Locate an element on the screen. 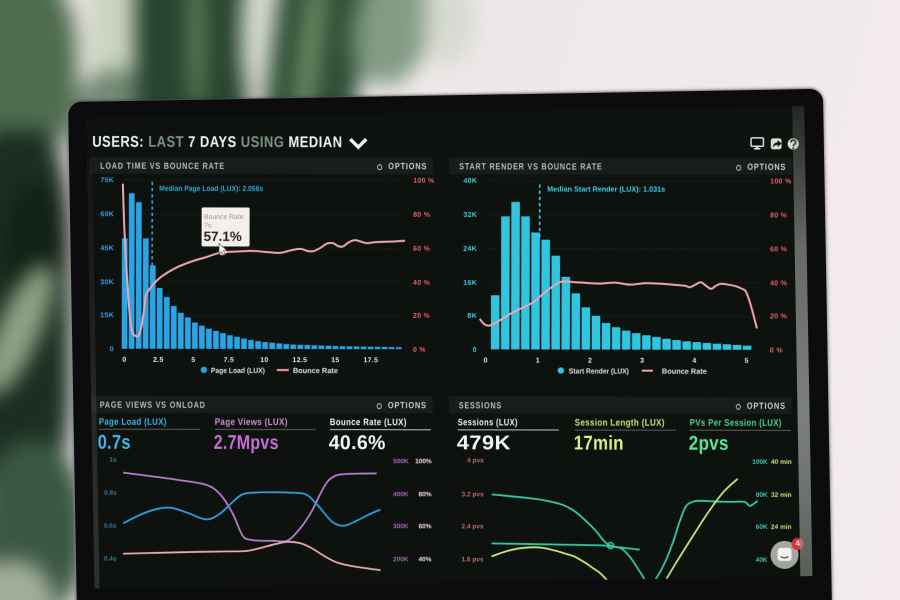 This screenshot has height=600, width=900. svg-text: 17.5 is located at coordinates (370, 360).